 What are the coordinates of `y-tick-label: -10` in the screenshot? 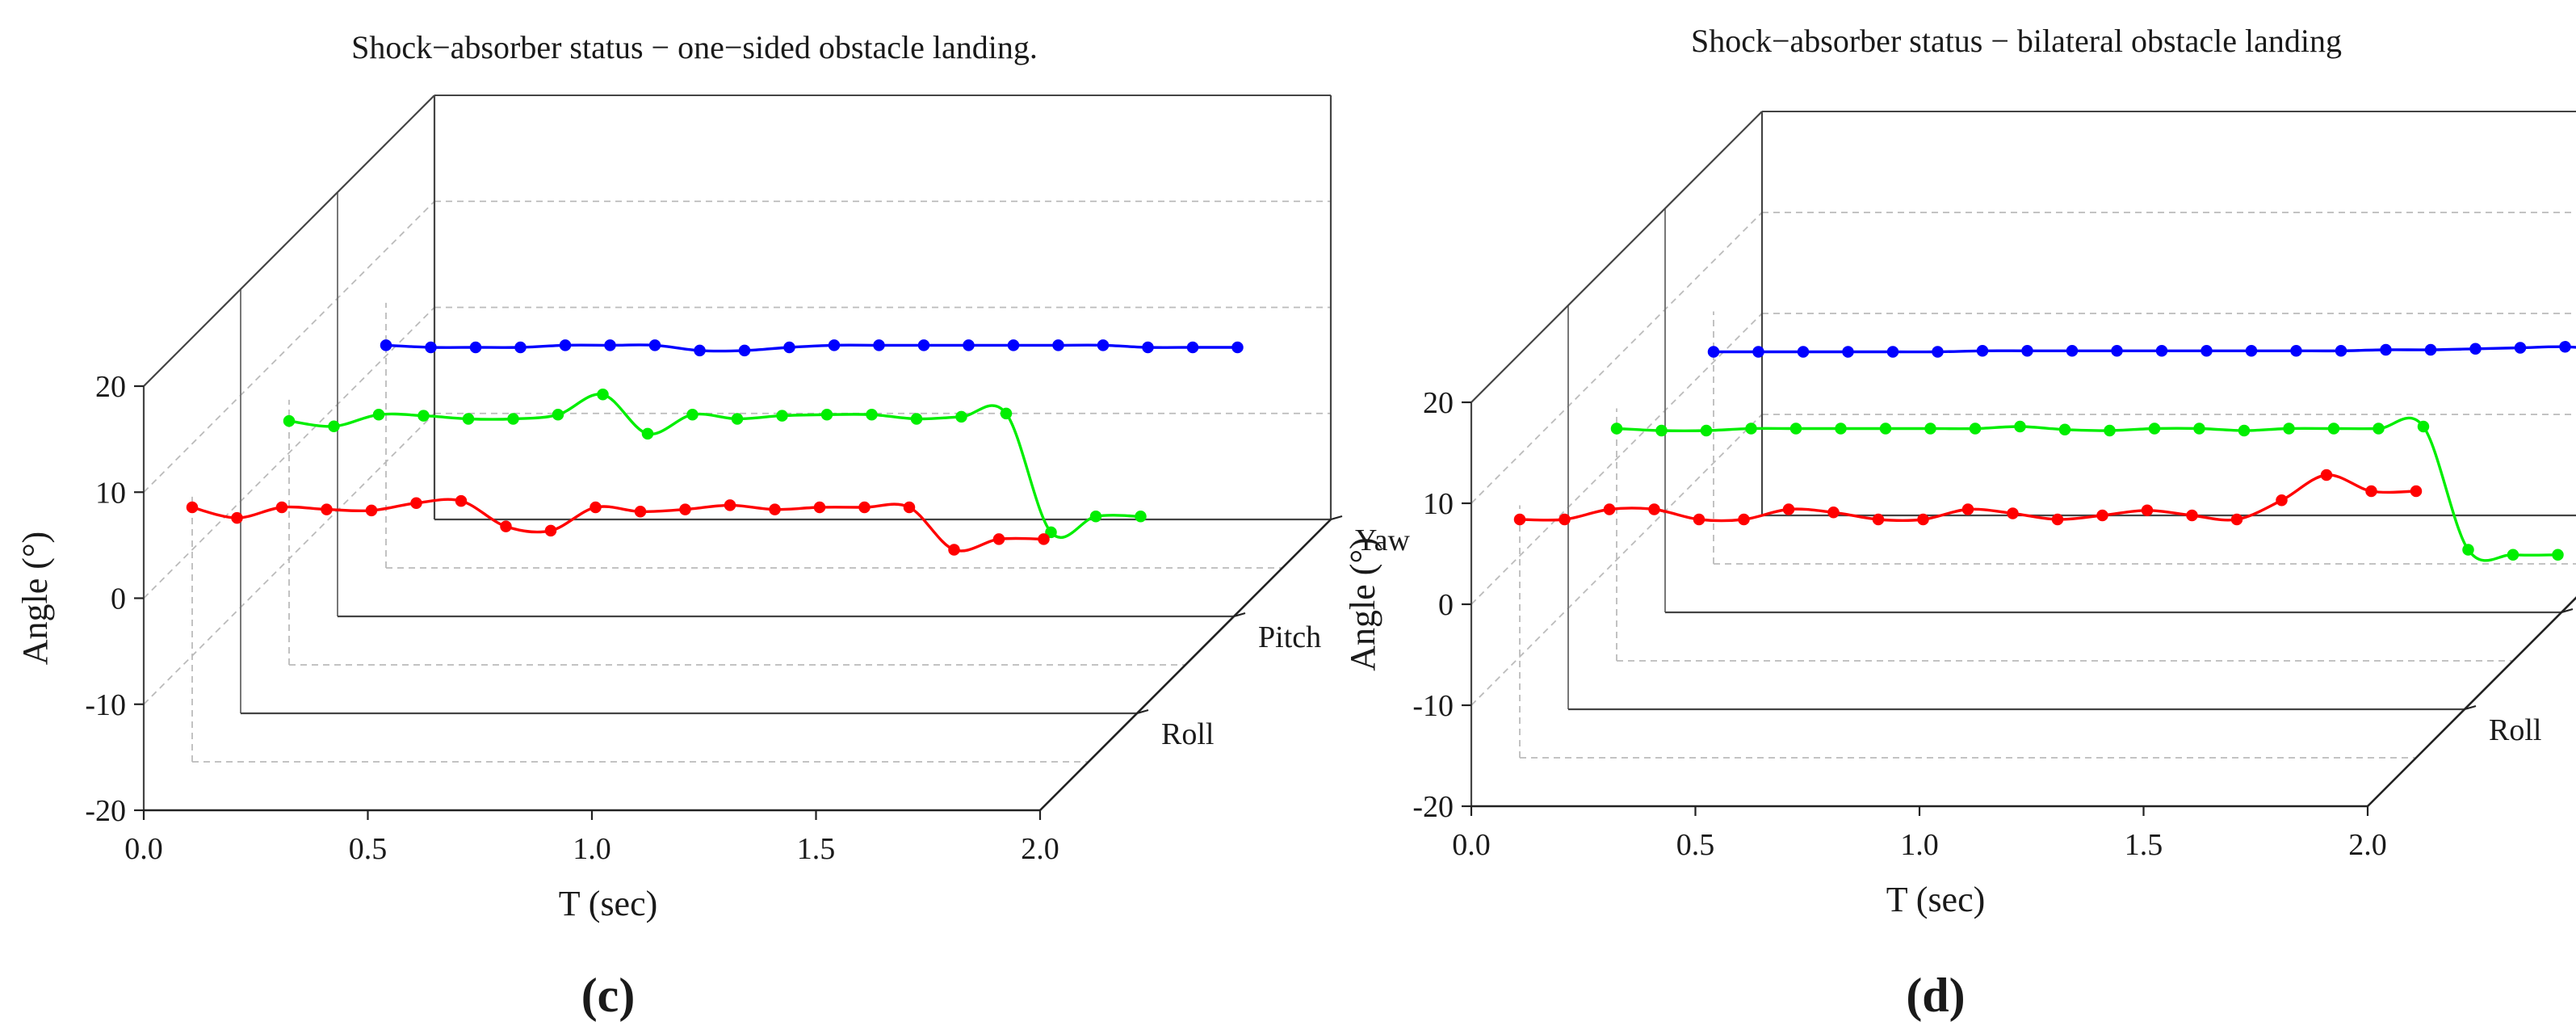 It's located at (105, 705).